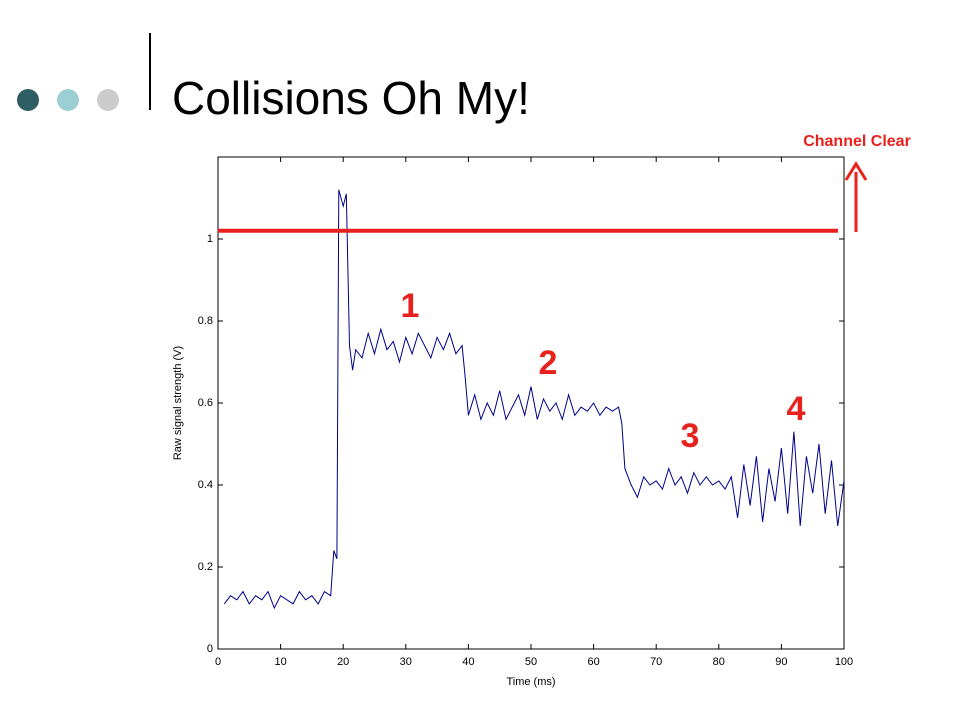 This screenshot has height=725, width=960. What do you see at coordinates (218, 662) in the screenshot?
I see `x-tick-label: 0` at bounding box center [218, 662].